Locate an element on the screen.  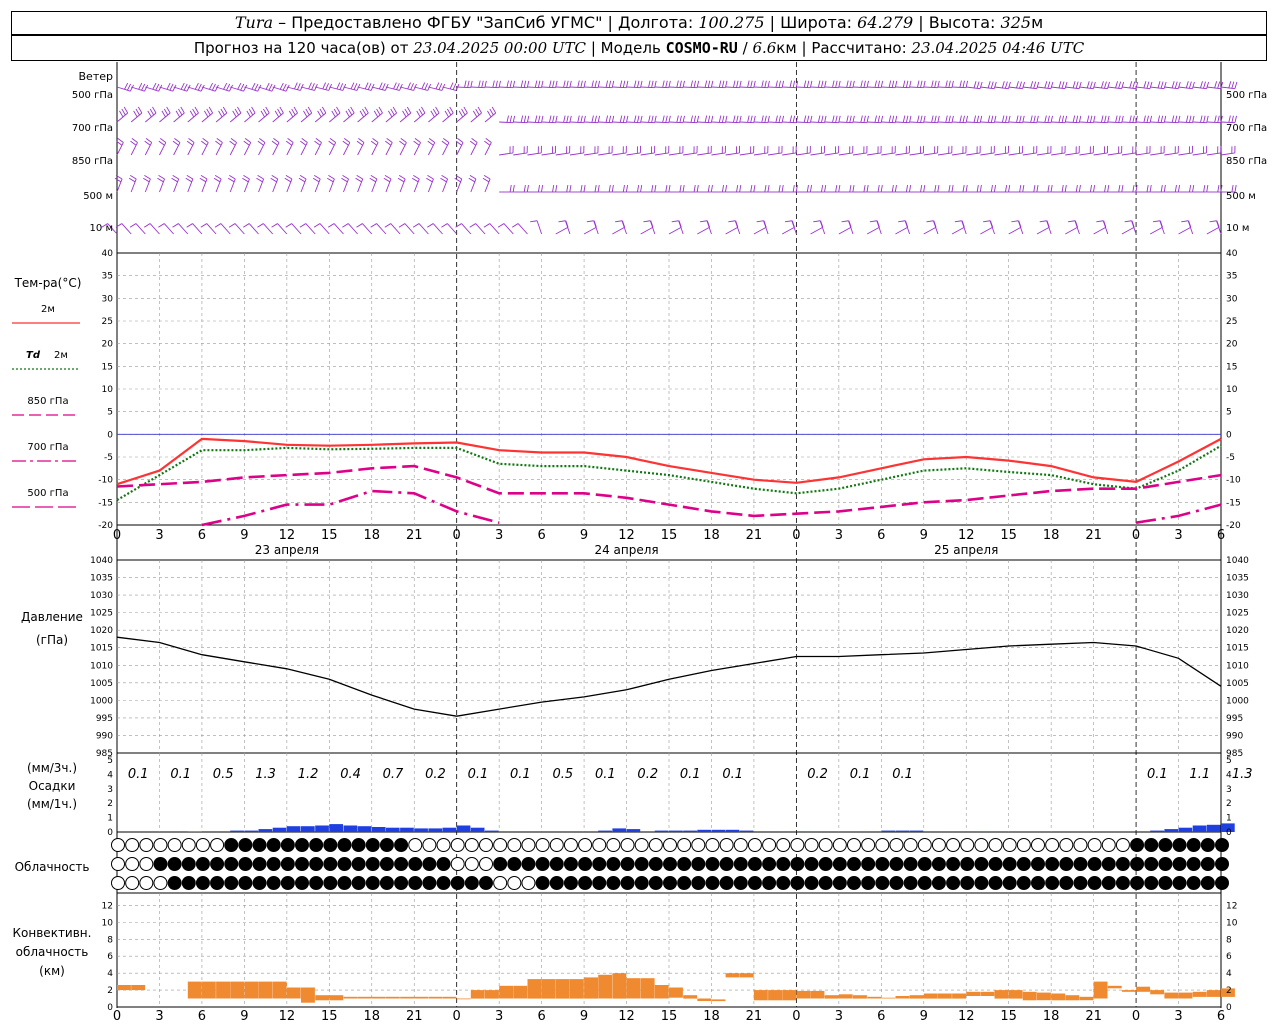
x-hour-tick-bottom: 3 is located at coordinates (499, 1016).